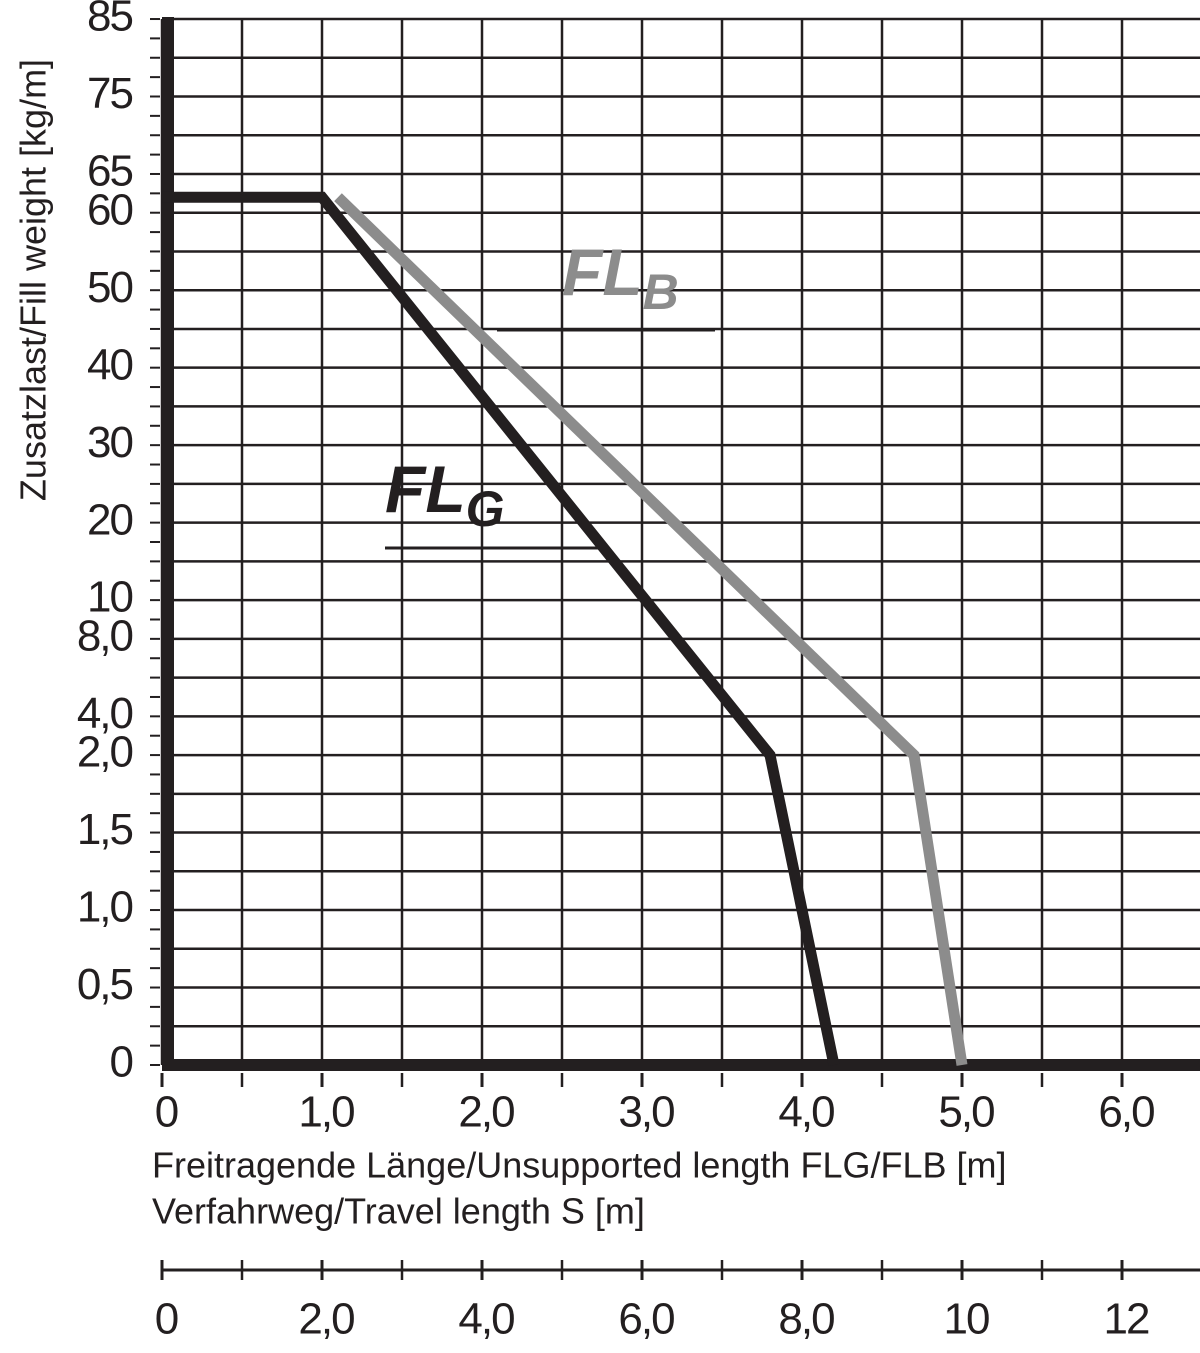  I want to click on x-tick-label: 4,0, so click(806, 1112).